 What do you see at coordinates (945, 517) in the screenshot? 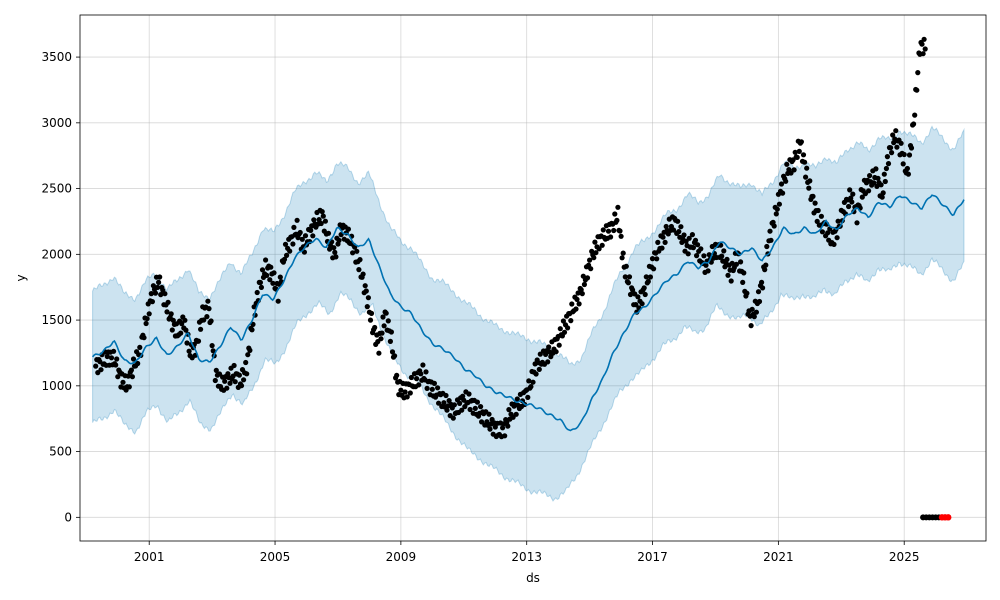
I see `highlighted-points` at bounding box center [945, 517].